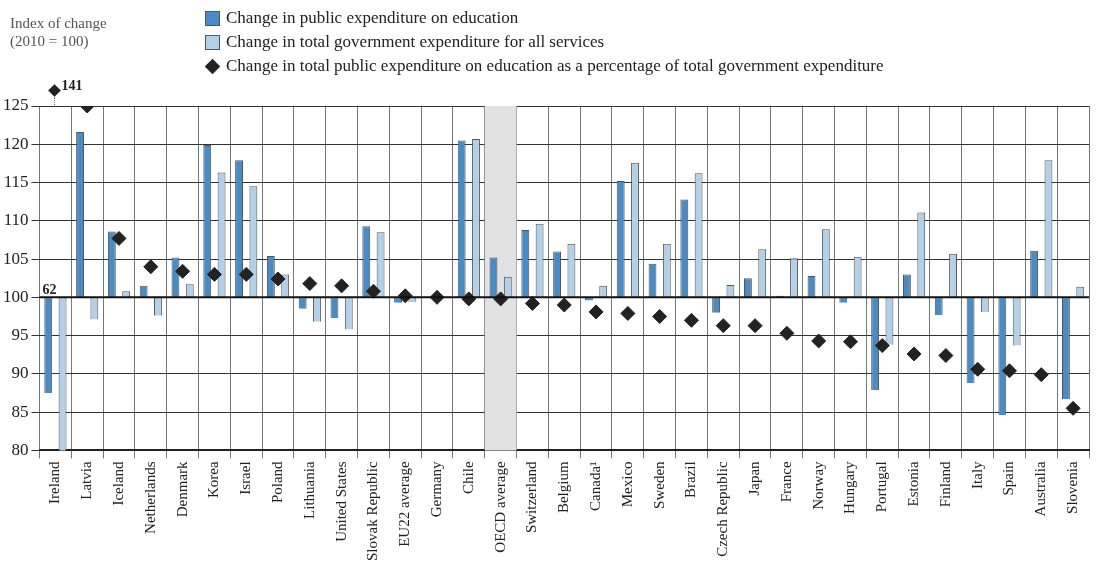 Image resolution: width=1097 pixels, height=564 pixels. I want to click on y-tick-label: 100, so click(16, 296).